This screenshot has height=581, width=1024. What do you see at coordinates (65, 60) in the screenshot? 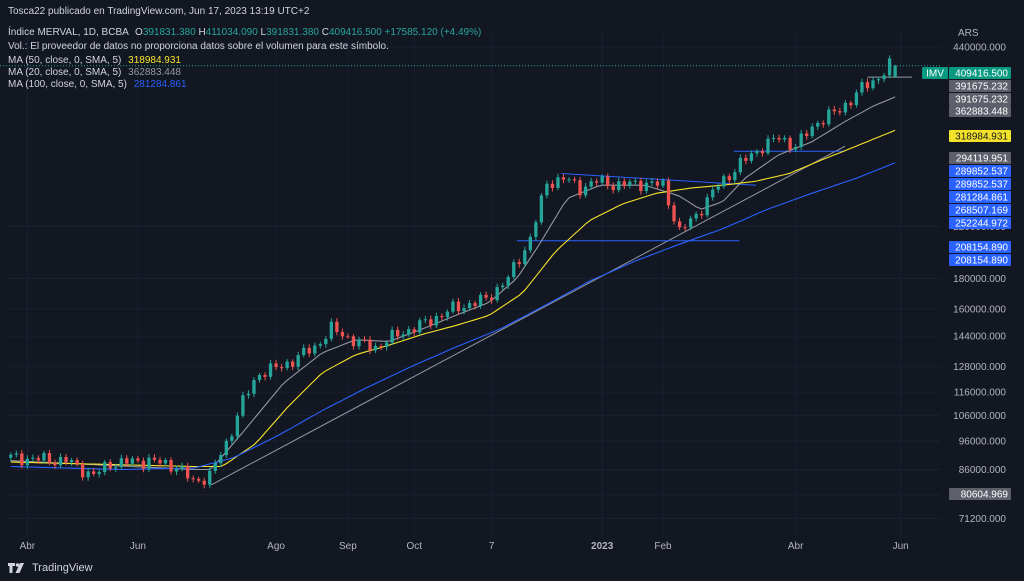
I see `ma50-label: MA (50, close, 0, SMA, 5)` at bounding box center [65, 60].